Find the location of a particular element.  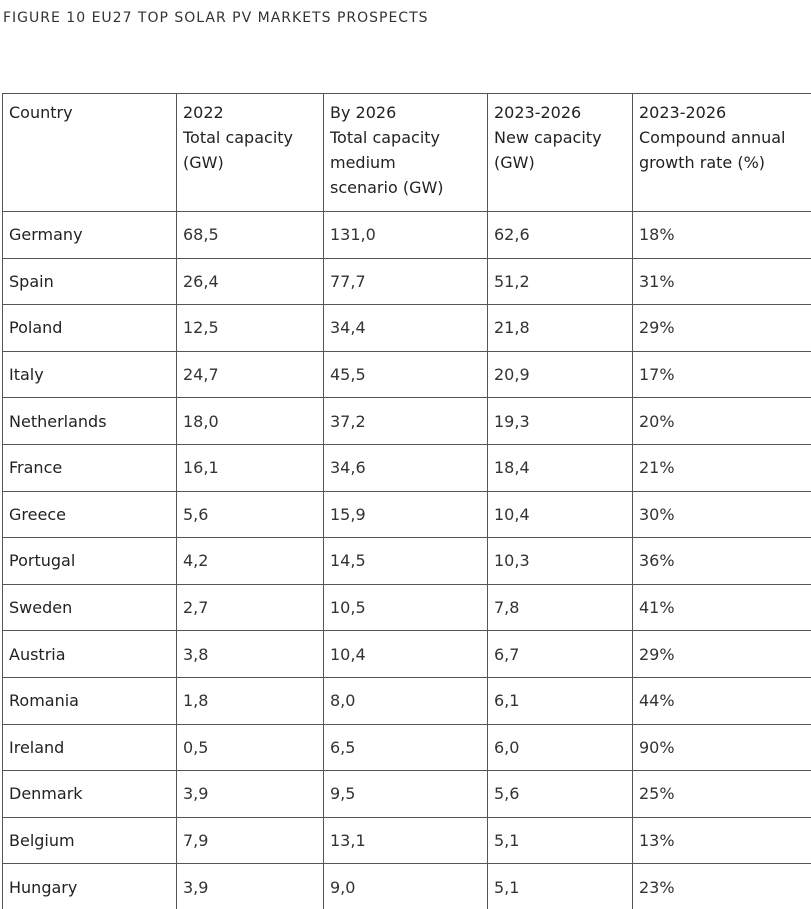

header-line: scenario (GW) is located at coordinates (387, 187).